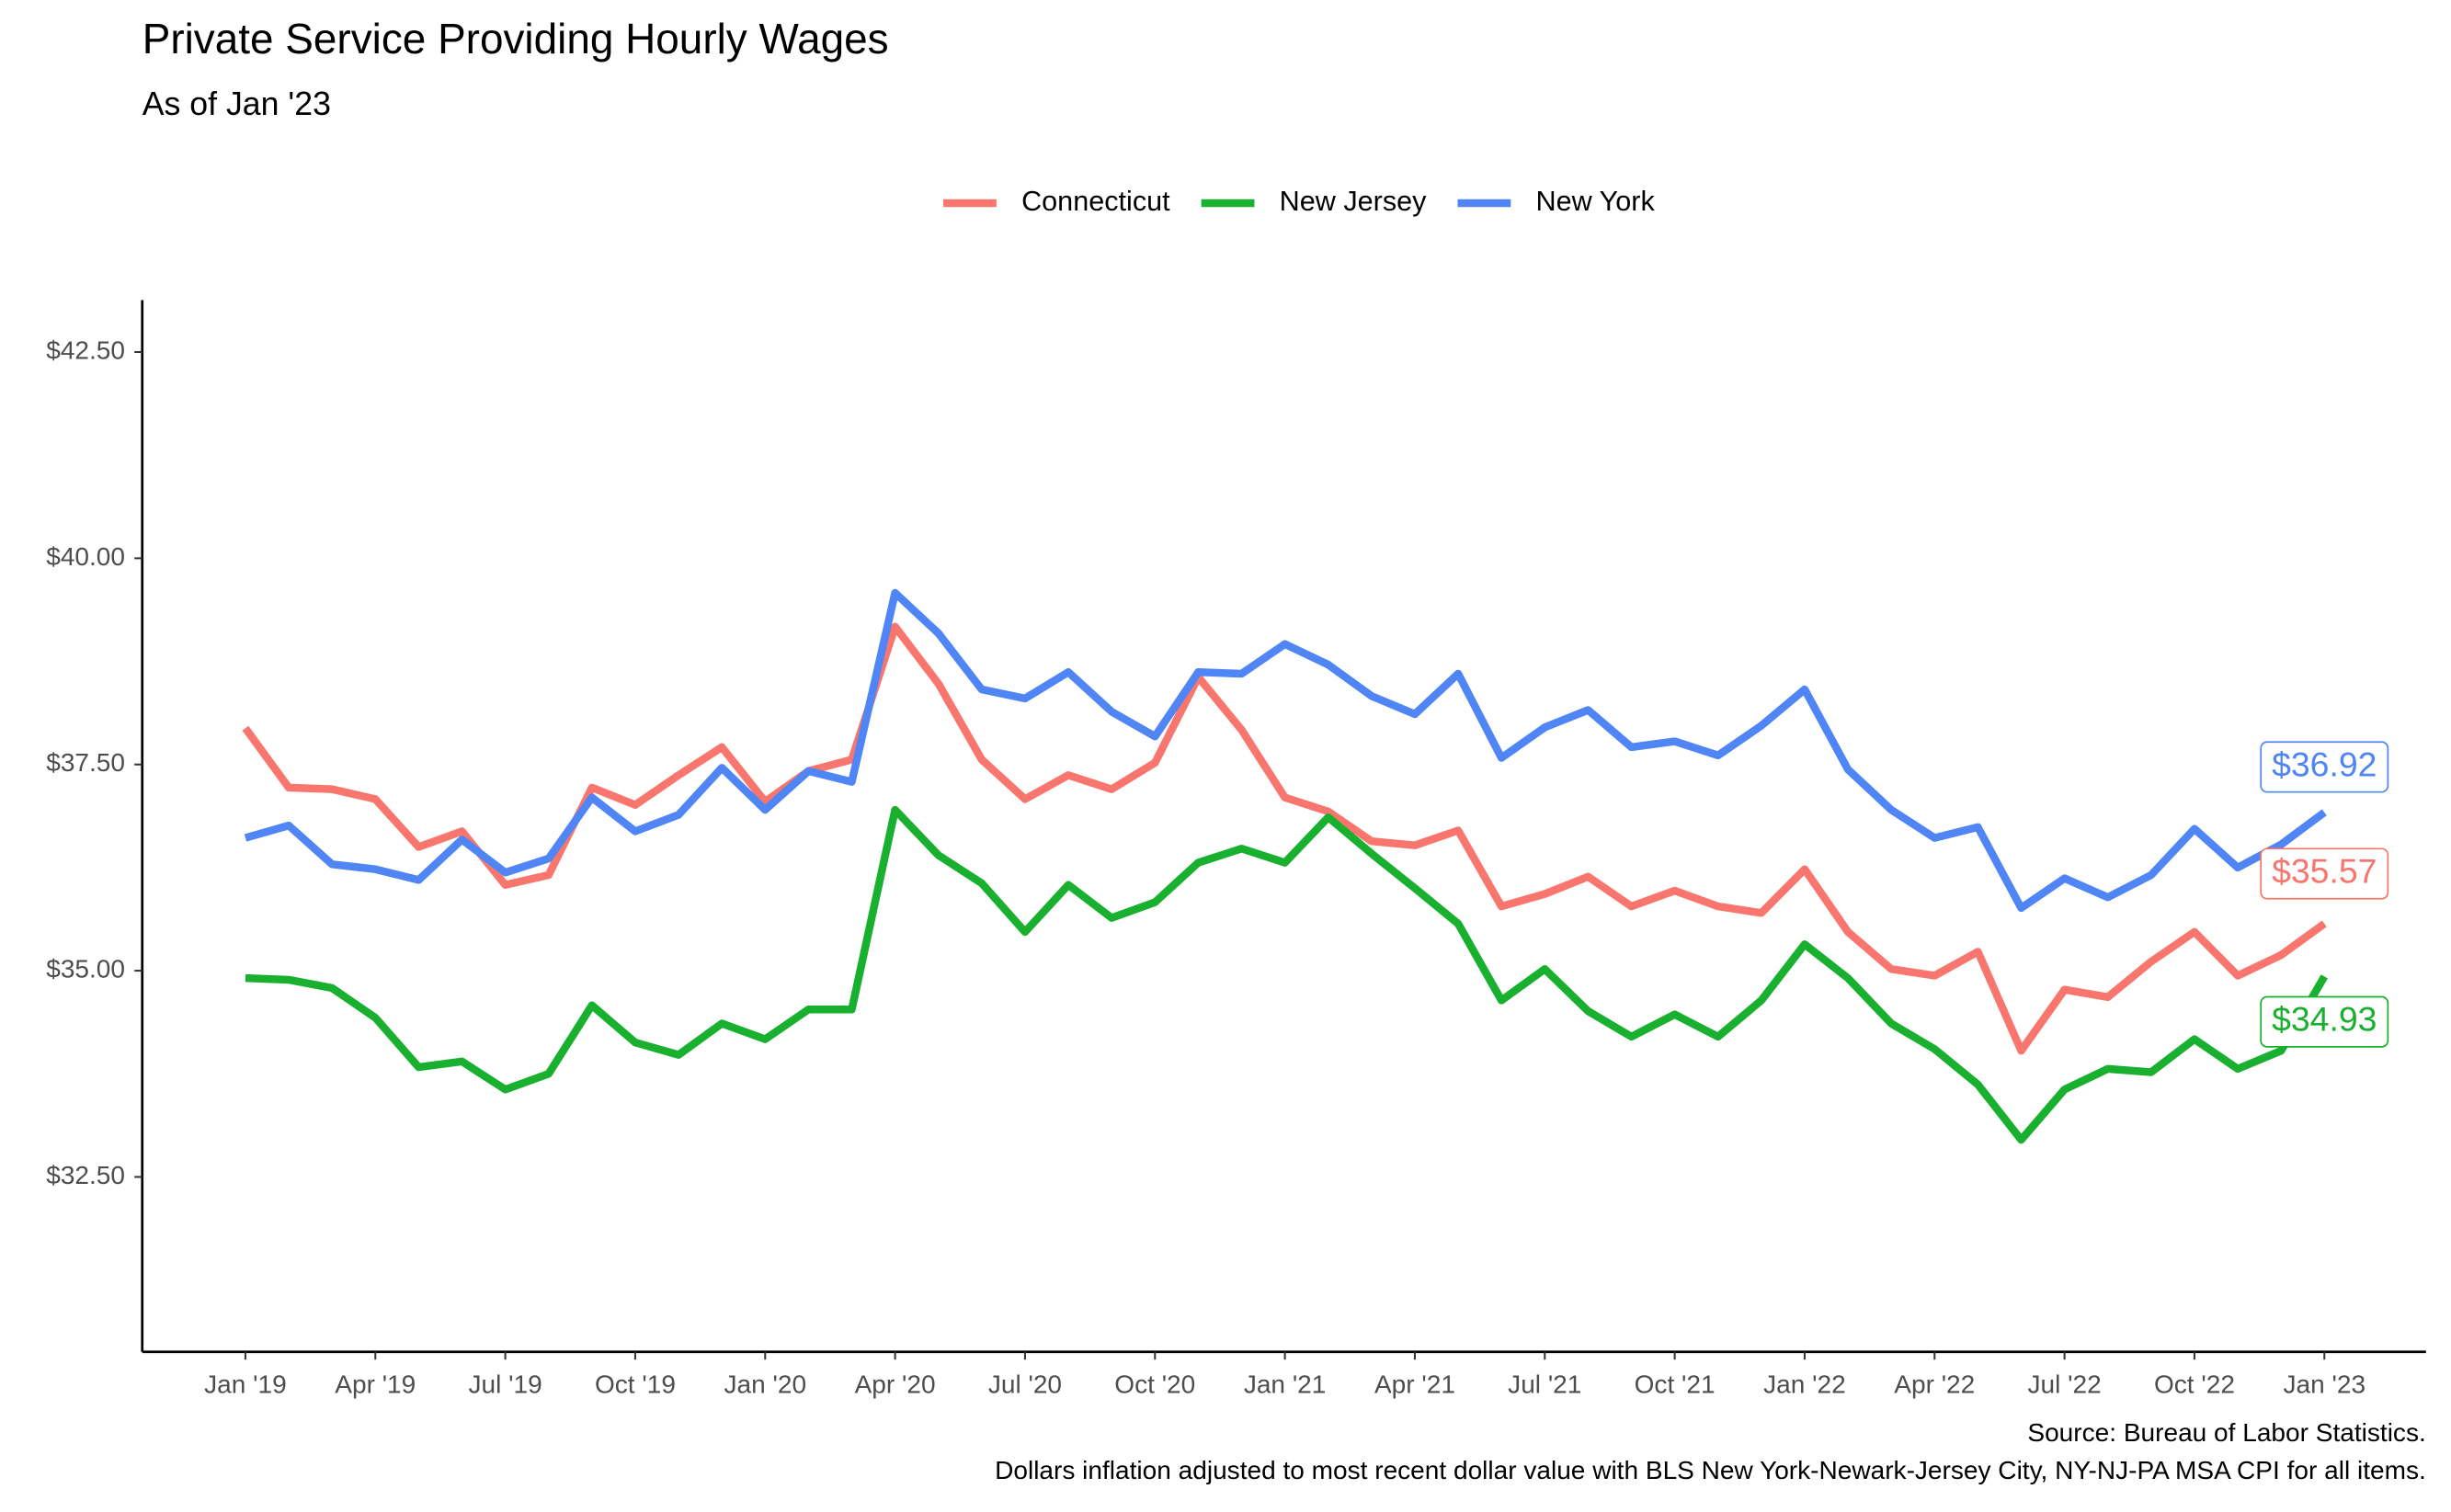 Image resolution: width=2451 pixels, height=1512 pixels. What do you see at coordinates (1154, 1385) in the screenshot?
I see `x-tick-label: Oct '20` at bounding box center [1154, 1385].